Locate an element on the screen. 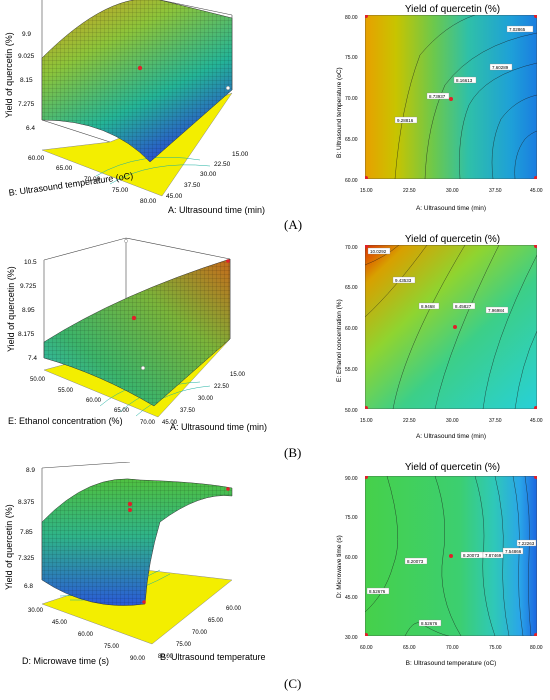 The height and width of the screenshot is (700, 550). z-tick: 7.275 is located at coordinates (26, 104).